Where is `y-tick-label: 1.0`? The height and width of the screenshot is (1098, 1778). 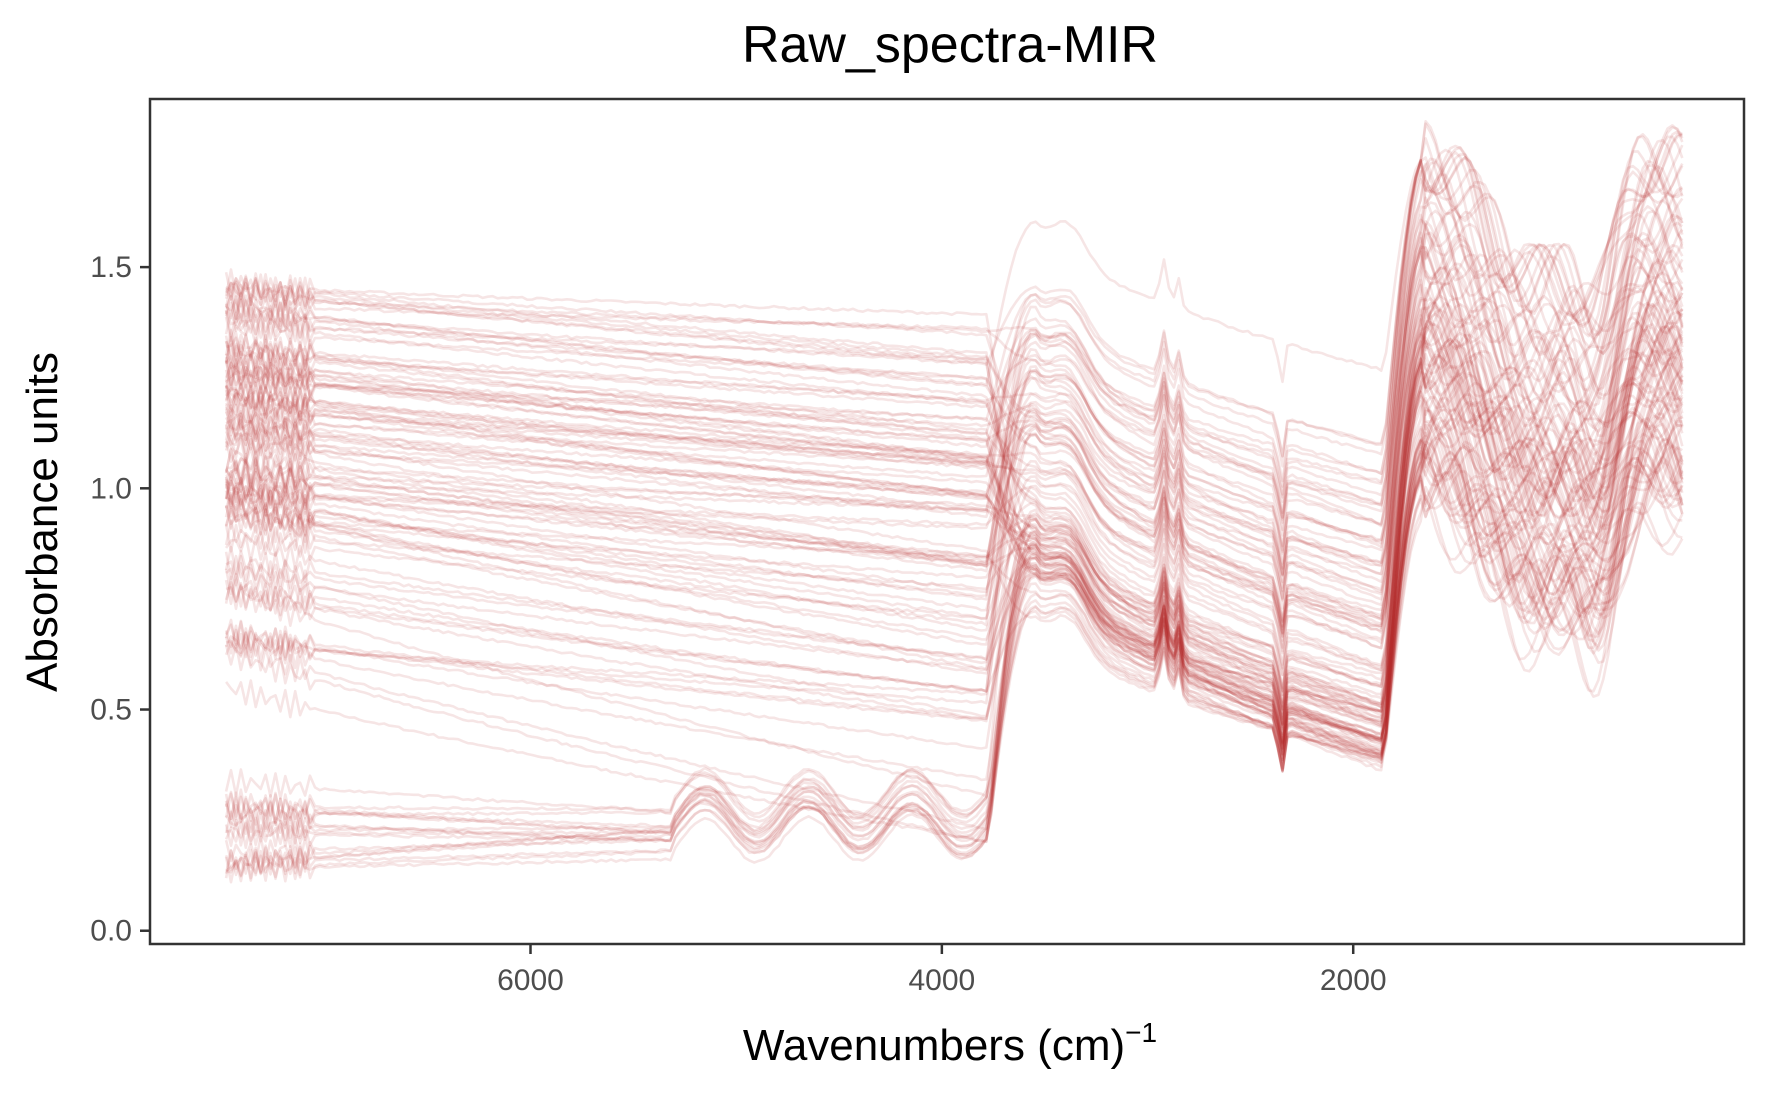
y-tick-label: 1.0 is located at coordinates (111, 488).